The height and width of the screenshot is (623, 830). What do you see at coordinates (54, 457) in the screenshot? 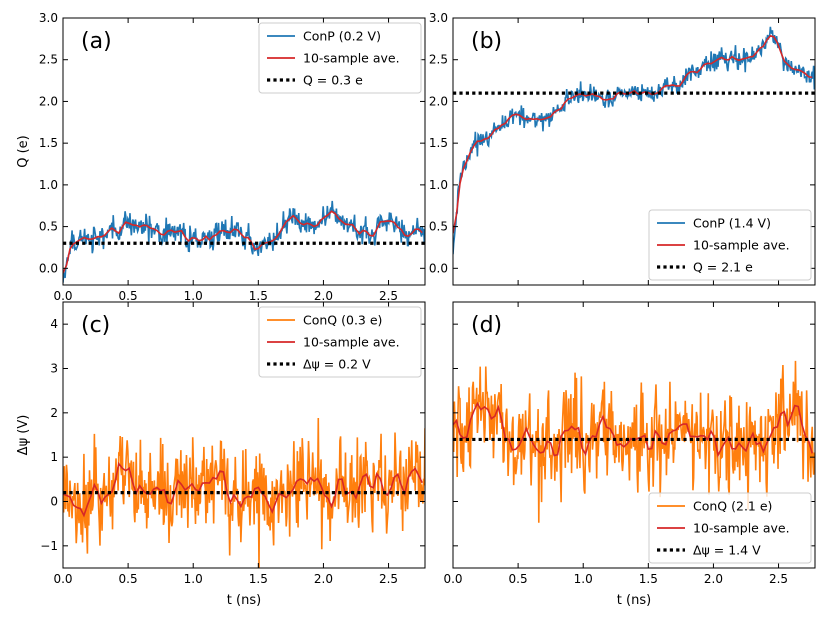
I see `y-tick-label: 1` at bounding box center [54, 457].